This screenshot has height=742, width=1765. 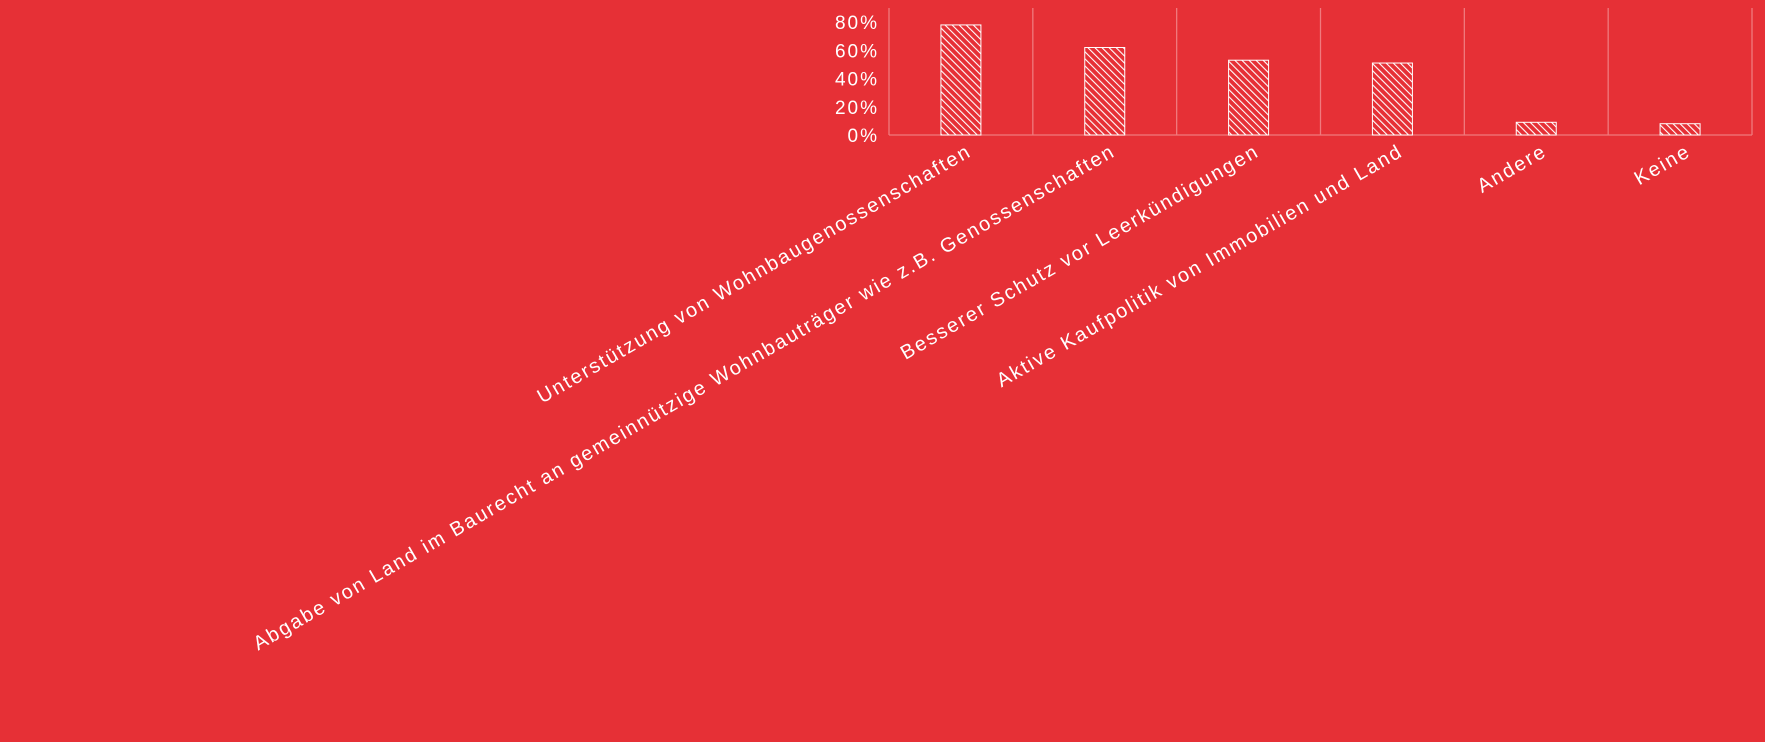 I want to click on category-label: Andere, so click(x=1511, y=168).